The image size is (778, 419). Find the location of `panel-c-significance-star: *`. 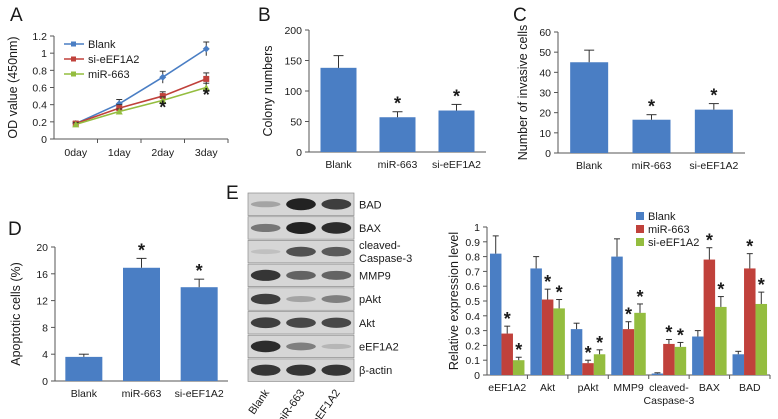

panel-c-significance-star: * is located at coordinates (713, 96).